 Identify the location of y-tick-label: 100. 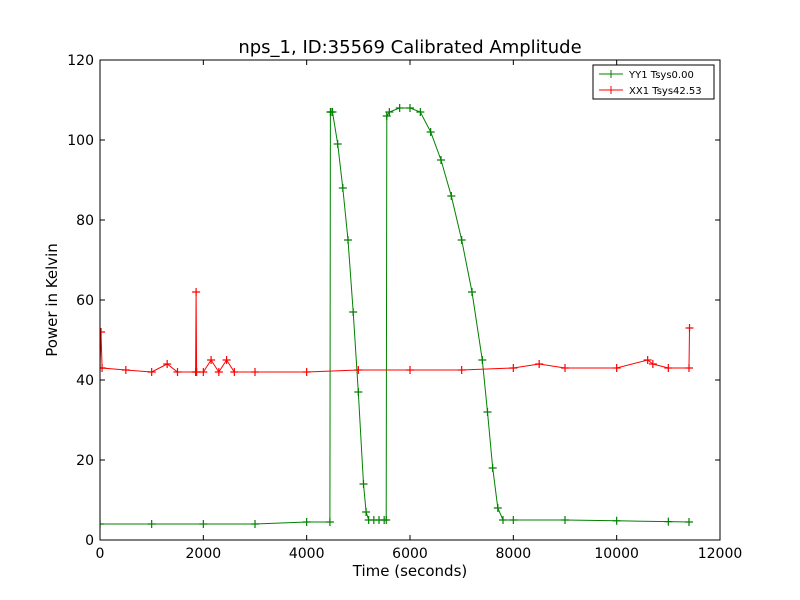
(80, 141).